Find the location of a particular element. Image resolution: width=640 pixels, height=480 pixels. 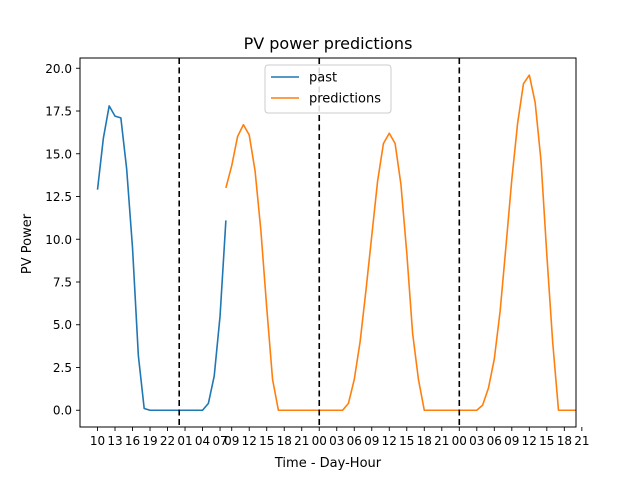

y-tick-label: 12.5 is located at coordinates (58, 197).